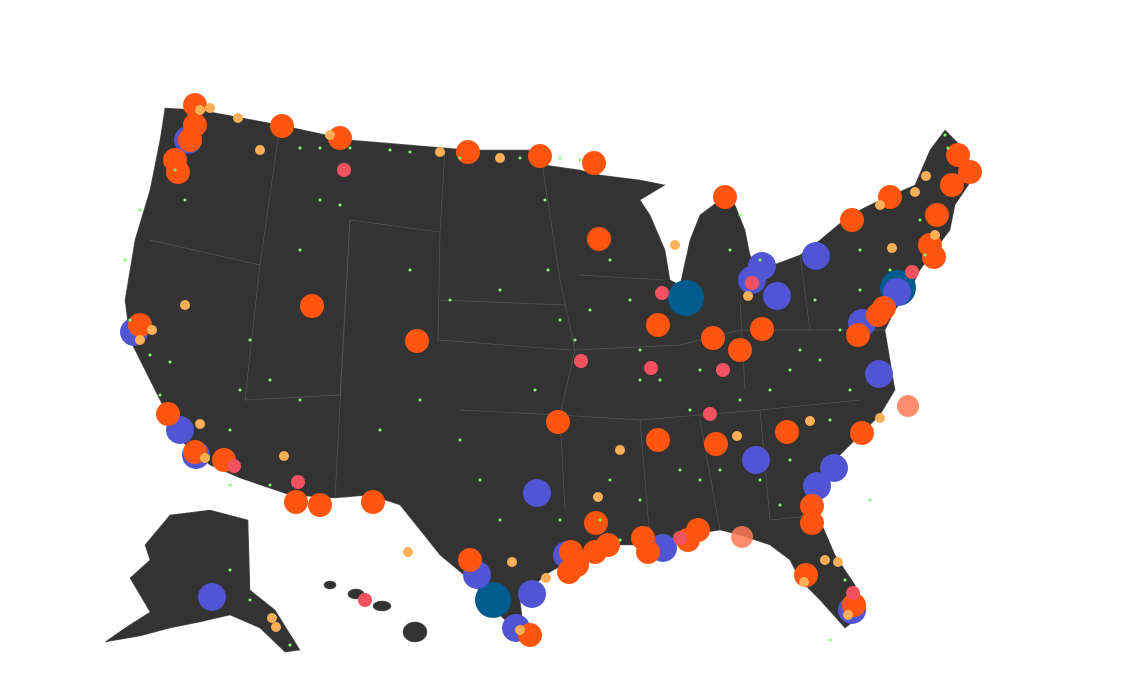  Describe the element at coordinates (375, 611) in the screenshot. I see `hawaii` at that location.